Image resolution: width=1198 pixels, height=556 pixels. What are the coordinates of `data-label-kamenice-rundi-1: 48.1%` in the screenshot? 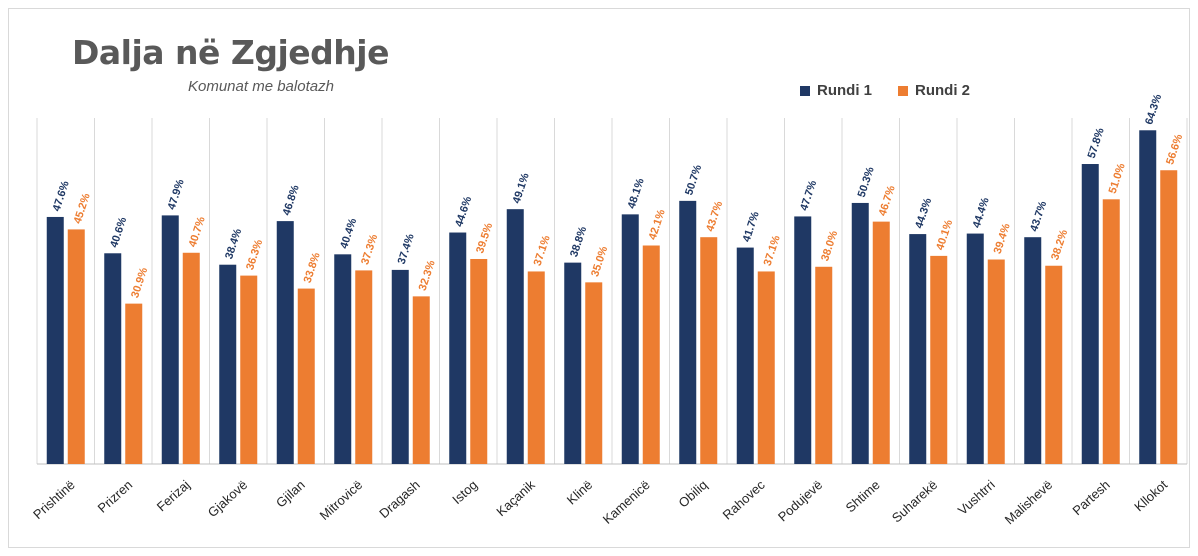 It's located at (636, 194).